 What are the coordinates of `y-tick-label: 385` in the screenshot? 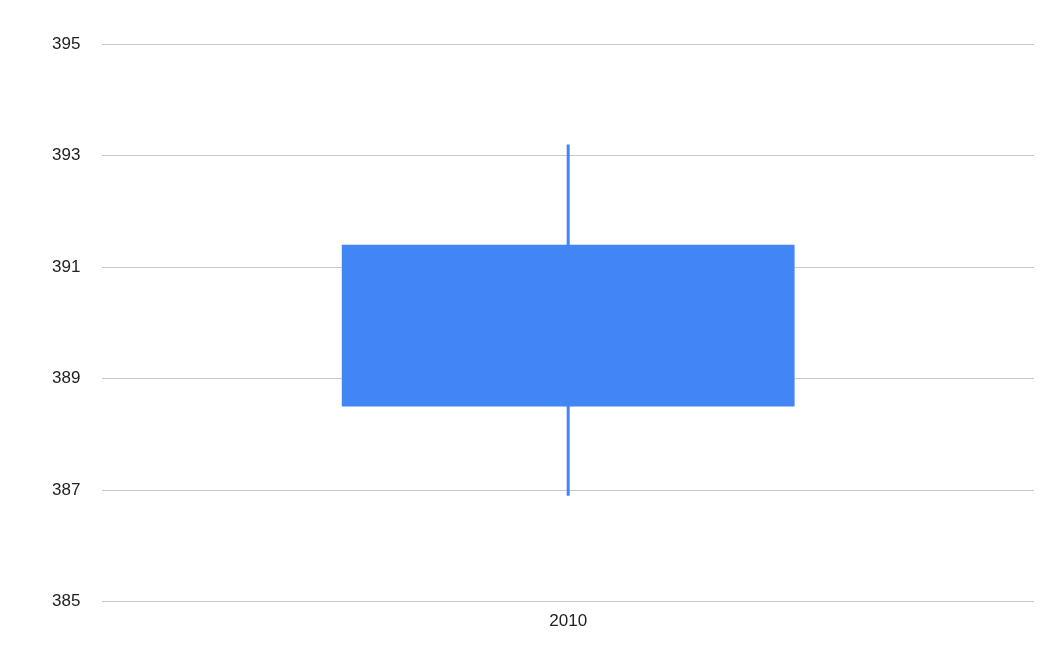 It's located at (66, 601).